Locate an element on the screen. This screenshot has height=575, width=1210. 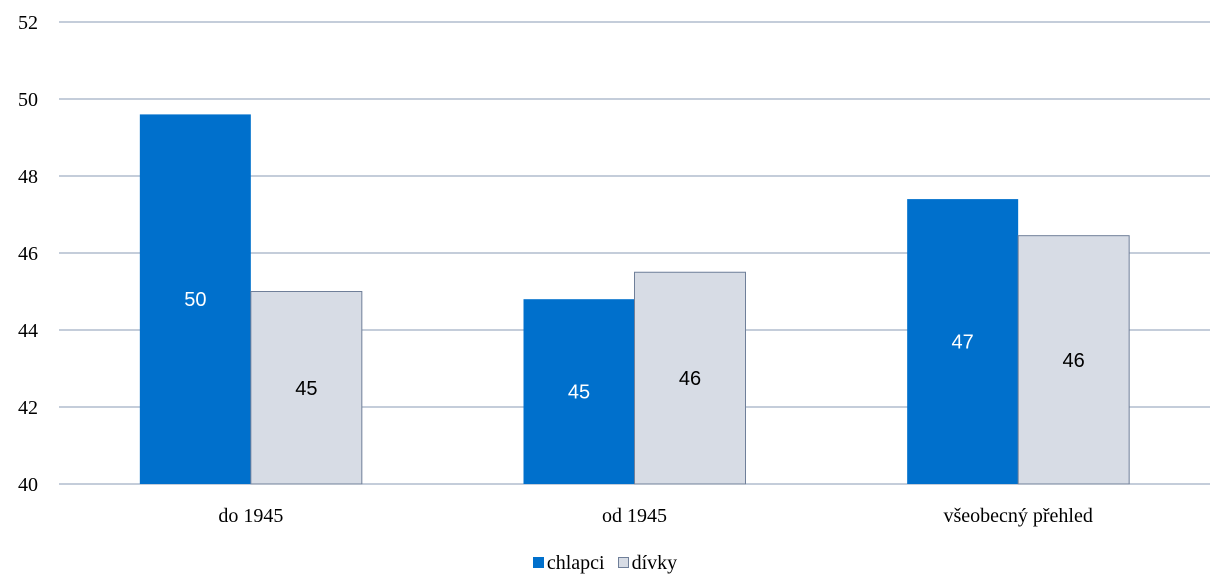
bar-chlapci-do-1945 is located at coordinates (195, 299).